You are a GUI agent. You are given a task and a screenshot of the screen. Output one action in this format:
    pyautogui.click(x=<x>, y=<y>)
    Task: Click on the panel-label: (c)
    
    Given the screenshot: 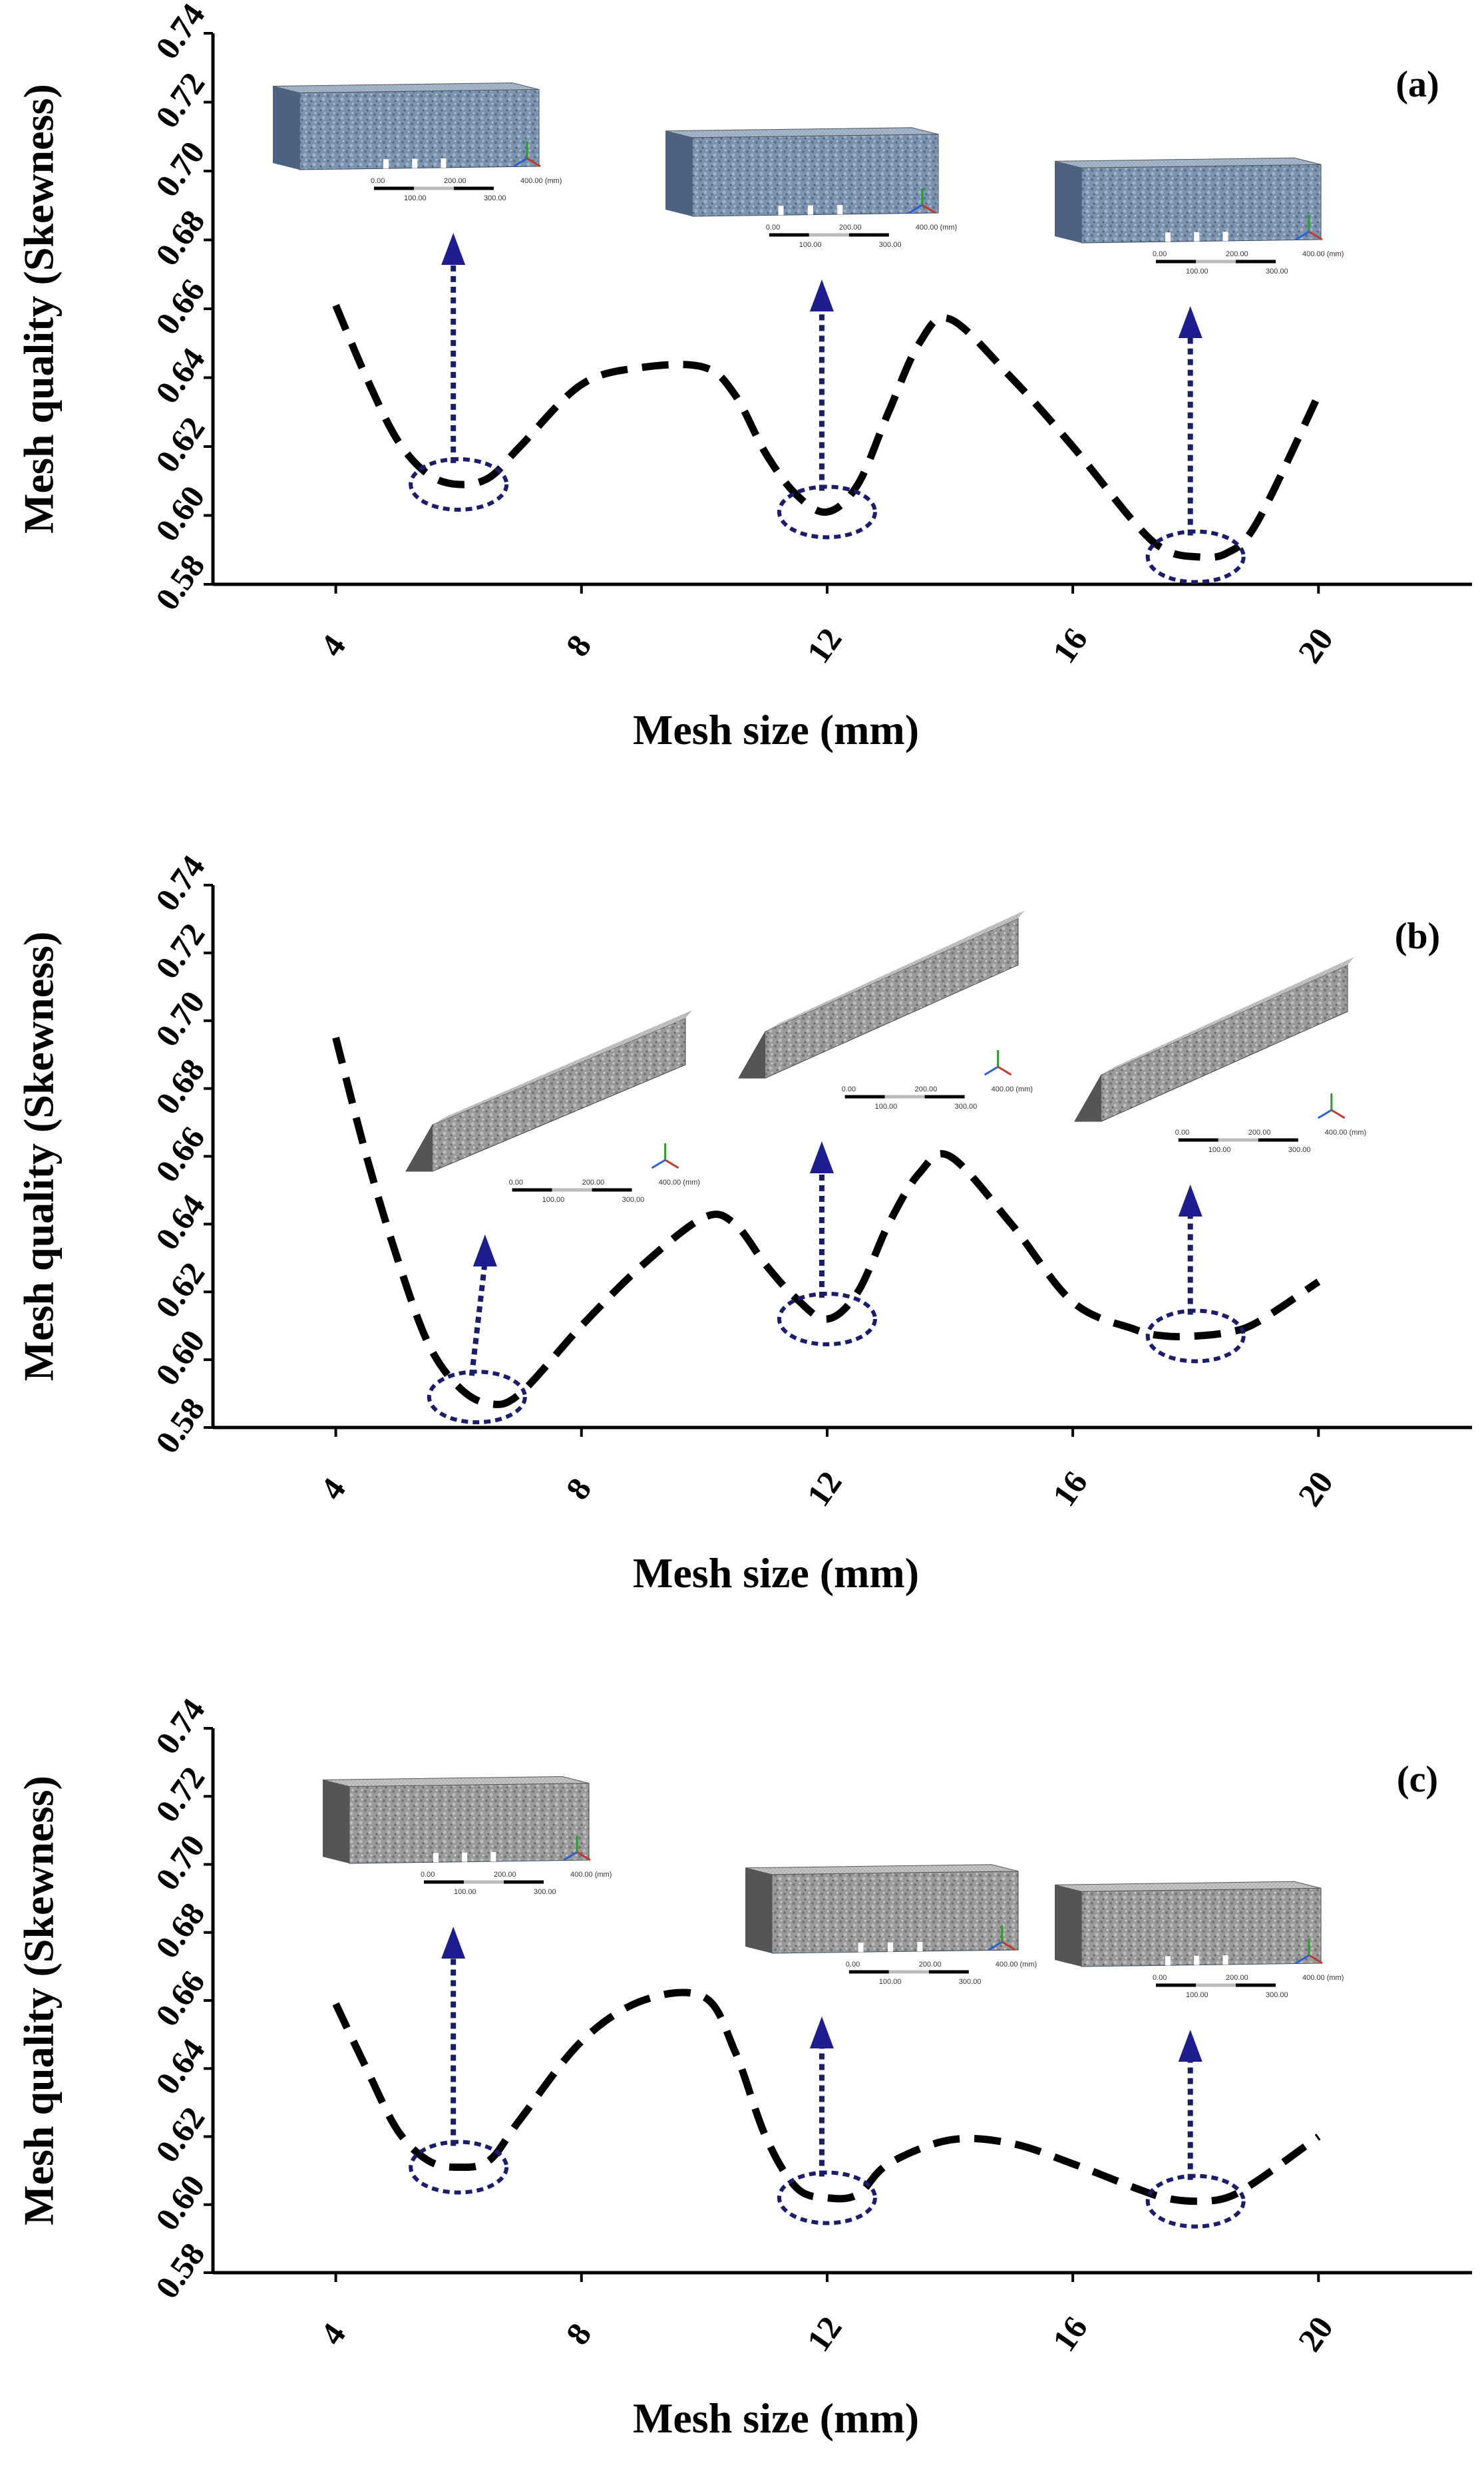 What is the action you would take?
    pyautogui.click(x=1417, y=1779)
    